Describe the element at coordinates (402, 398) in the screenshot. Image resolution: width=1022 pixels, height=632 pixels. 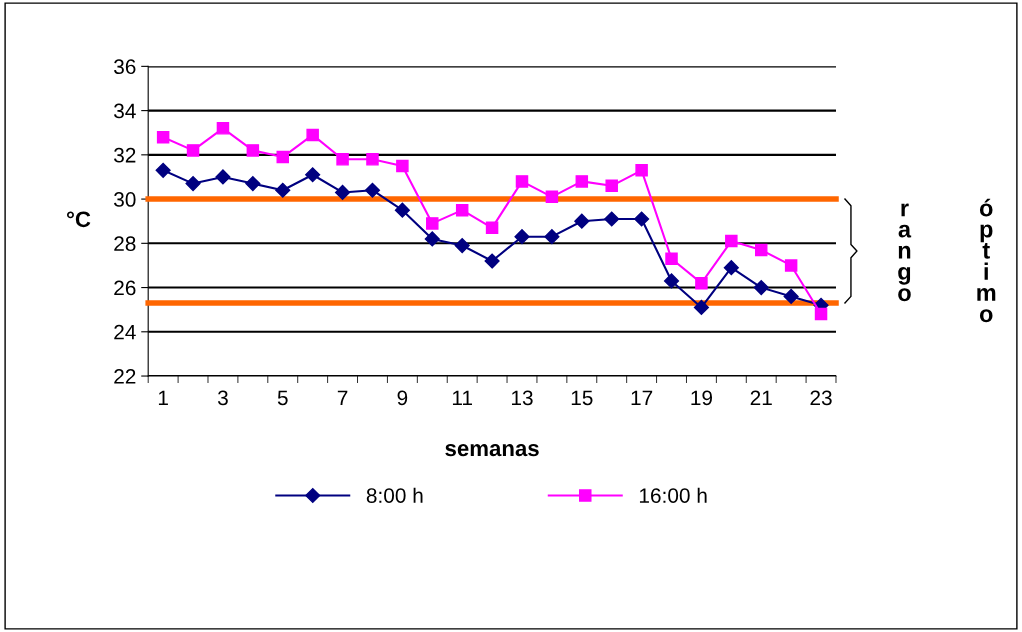
I see `x-tick-label: 9` at that location.